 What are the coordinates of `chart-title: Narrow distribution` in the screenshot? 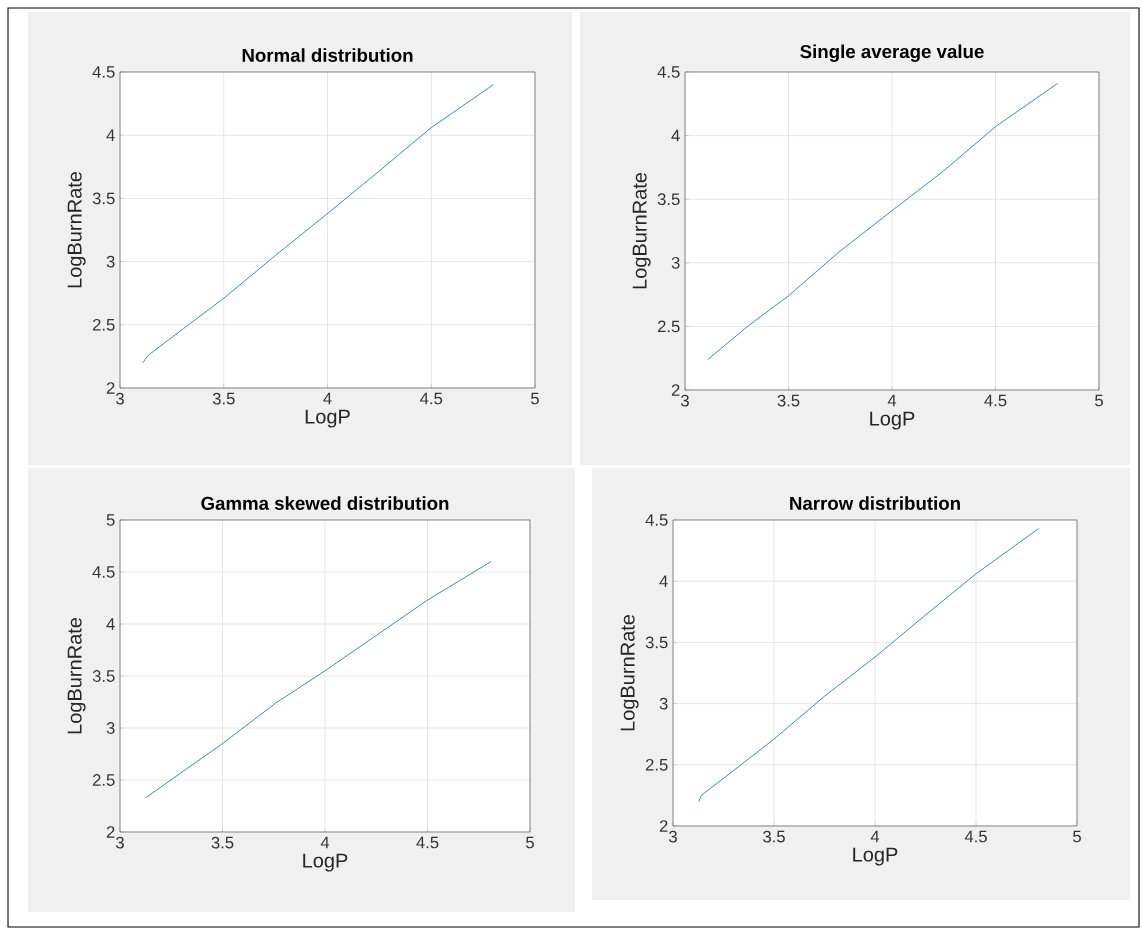 It's located at (875, 503).